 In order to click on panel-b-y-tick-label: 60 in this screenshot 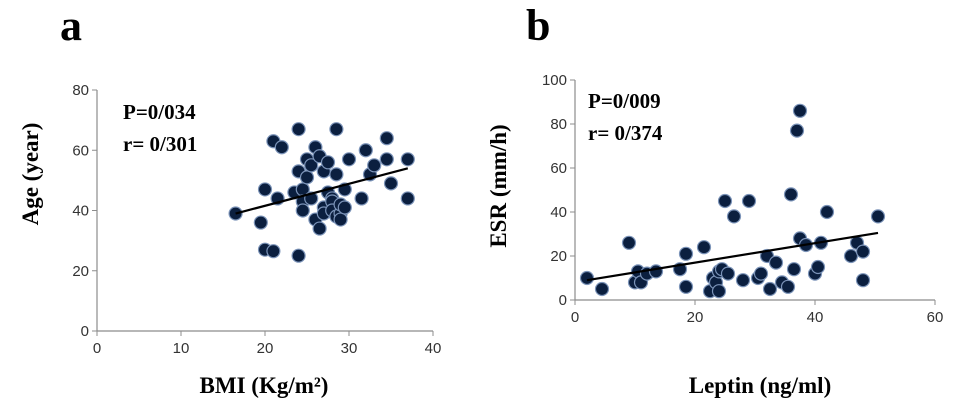, I will do `click(558, 168)`.